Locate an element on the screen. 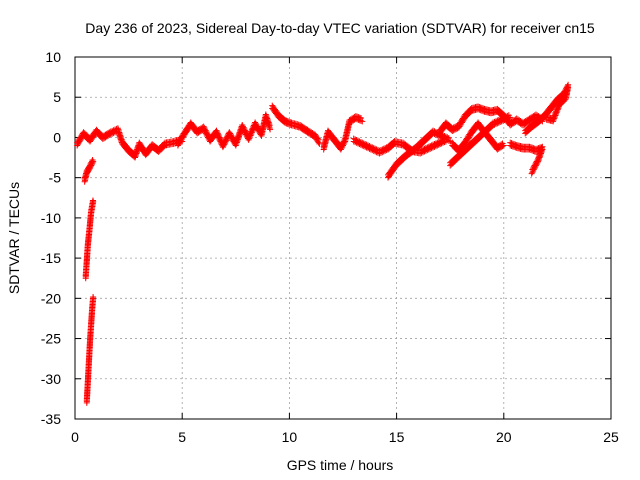 The width and height of the screenshot is (640, 480). y-tick-label: -5 is located at coordinates (55, 178).